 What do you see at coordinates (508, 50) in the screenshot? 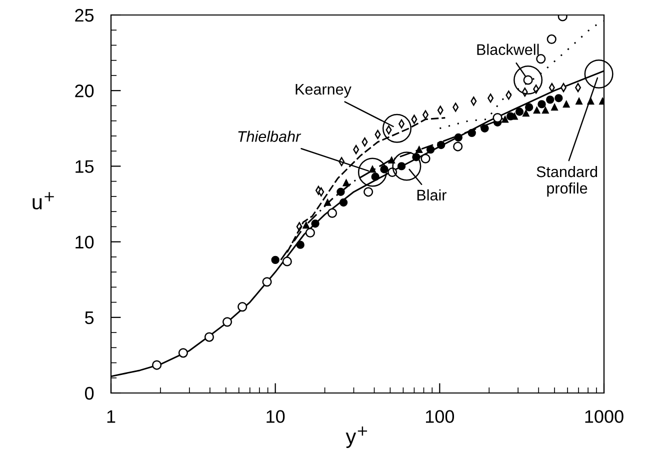
I see `annotation: Blackwell` at bounding box center [508, 50].